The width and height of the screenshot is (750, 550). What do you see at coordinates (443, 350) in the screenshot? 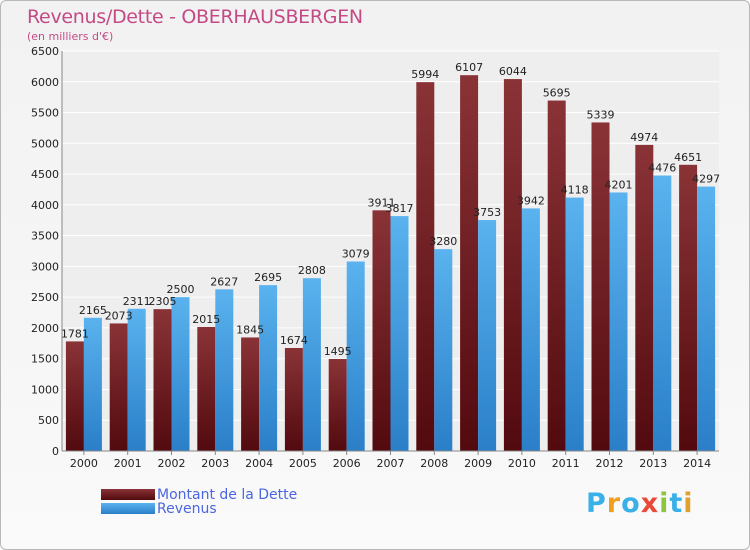
I see `bar-revenus-2008` at bounding box center [443, 350].